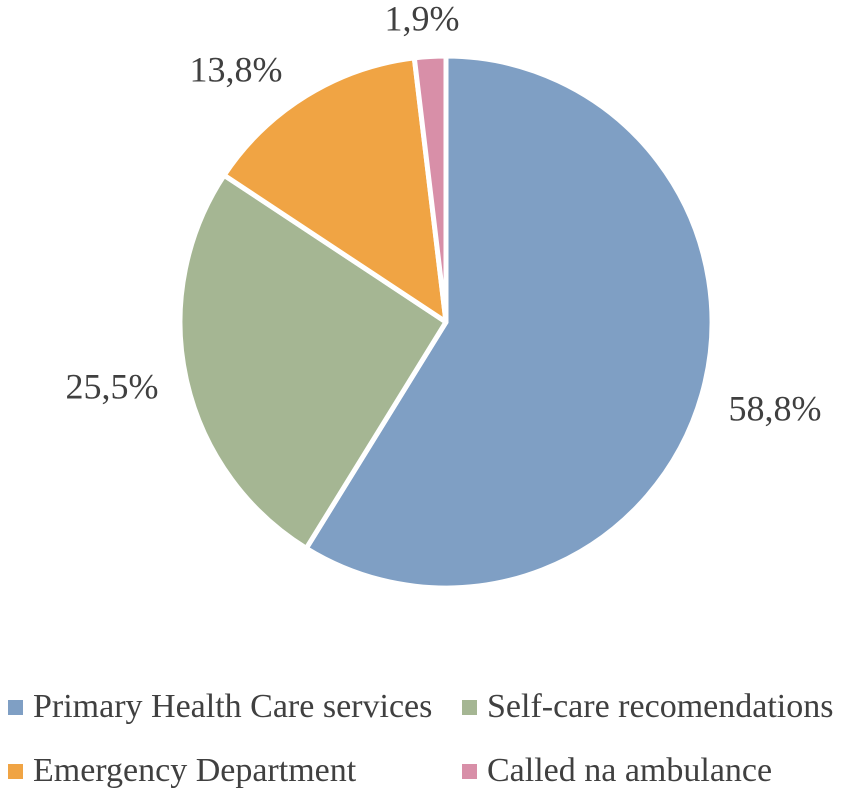 Image resolution: width=851 pixels, height=802 pixels. I want to click on legend-label: Self-care recomendations, so click(660, 706).